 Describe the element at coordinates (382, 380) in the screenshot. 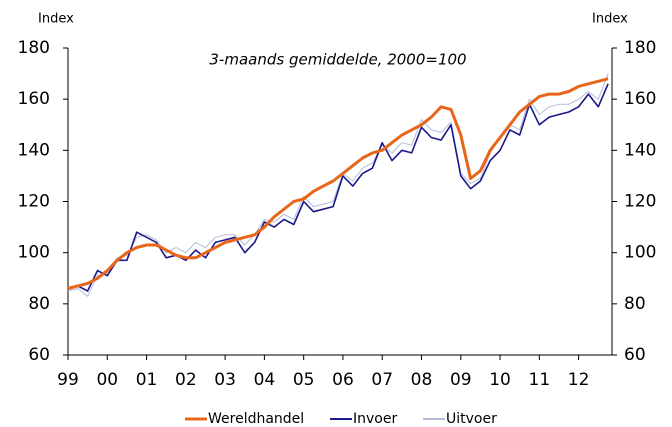

I see `x-tick-label: 07` at that location.